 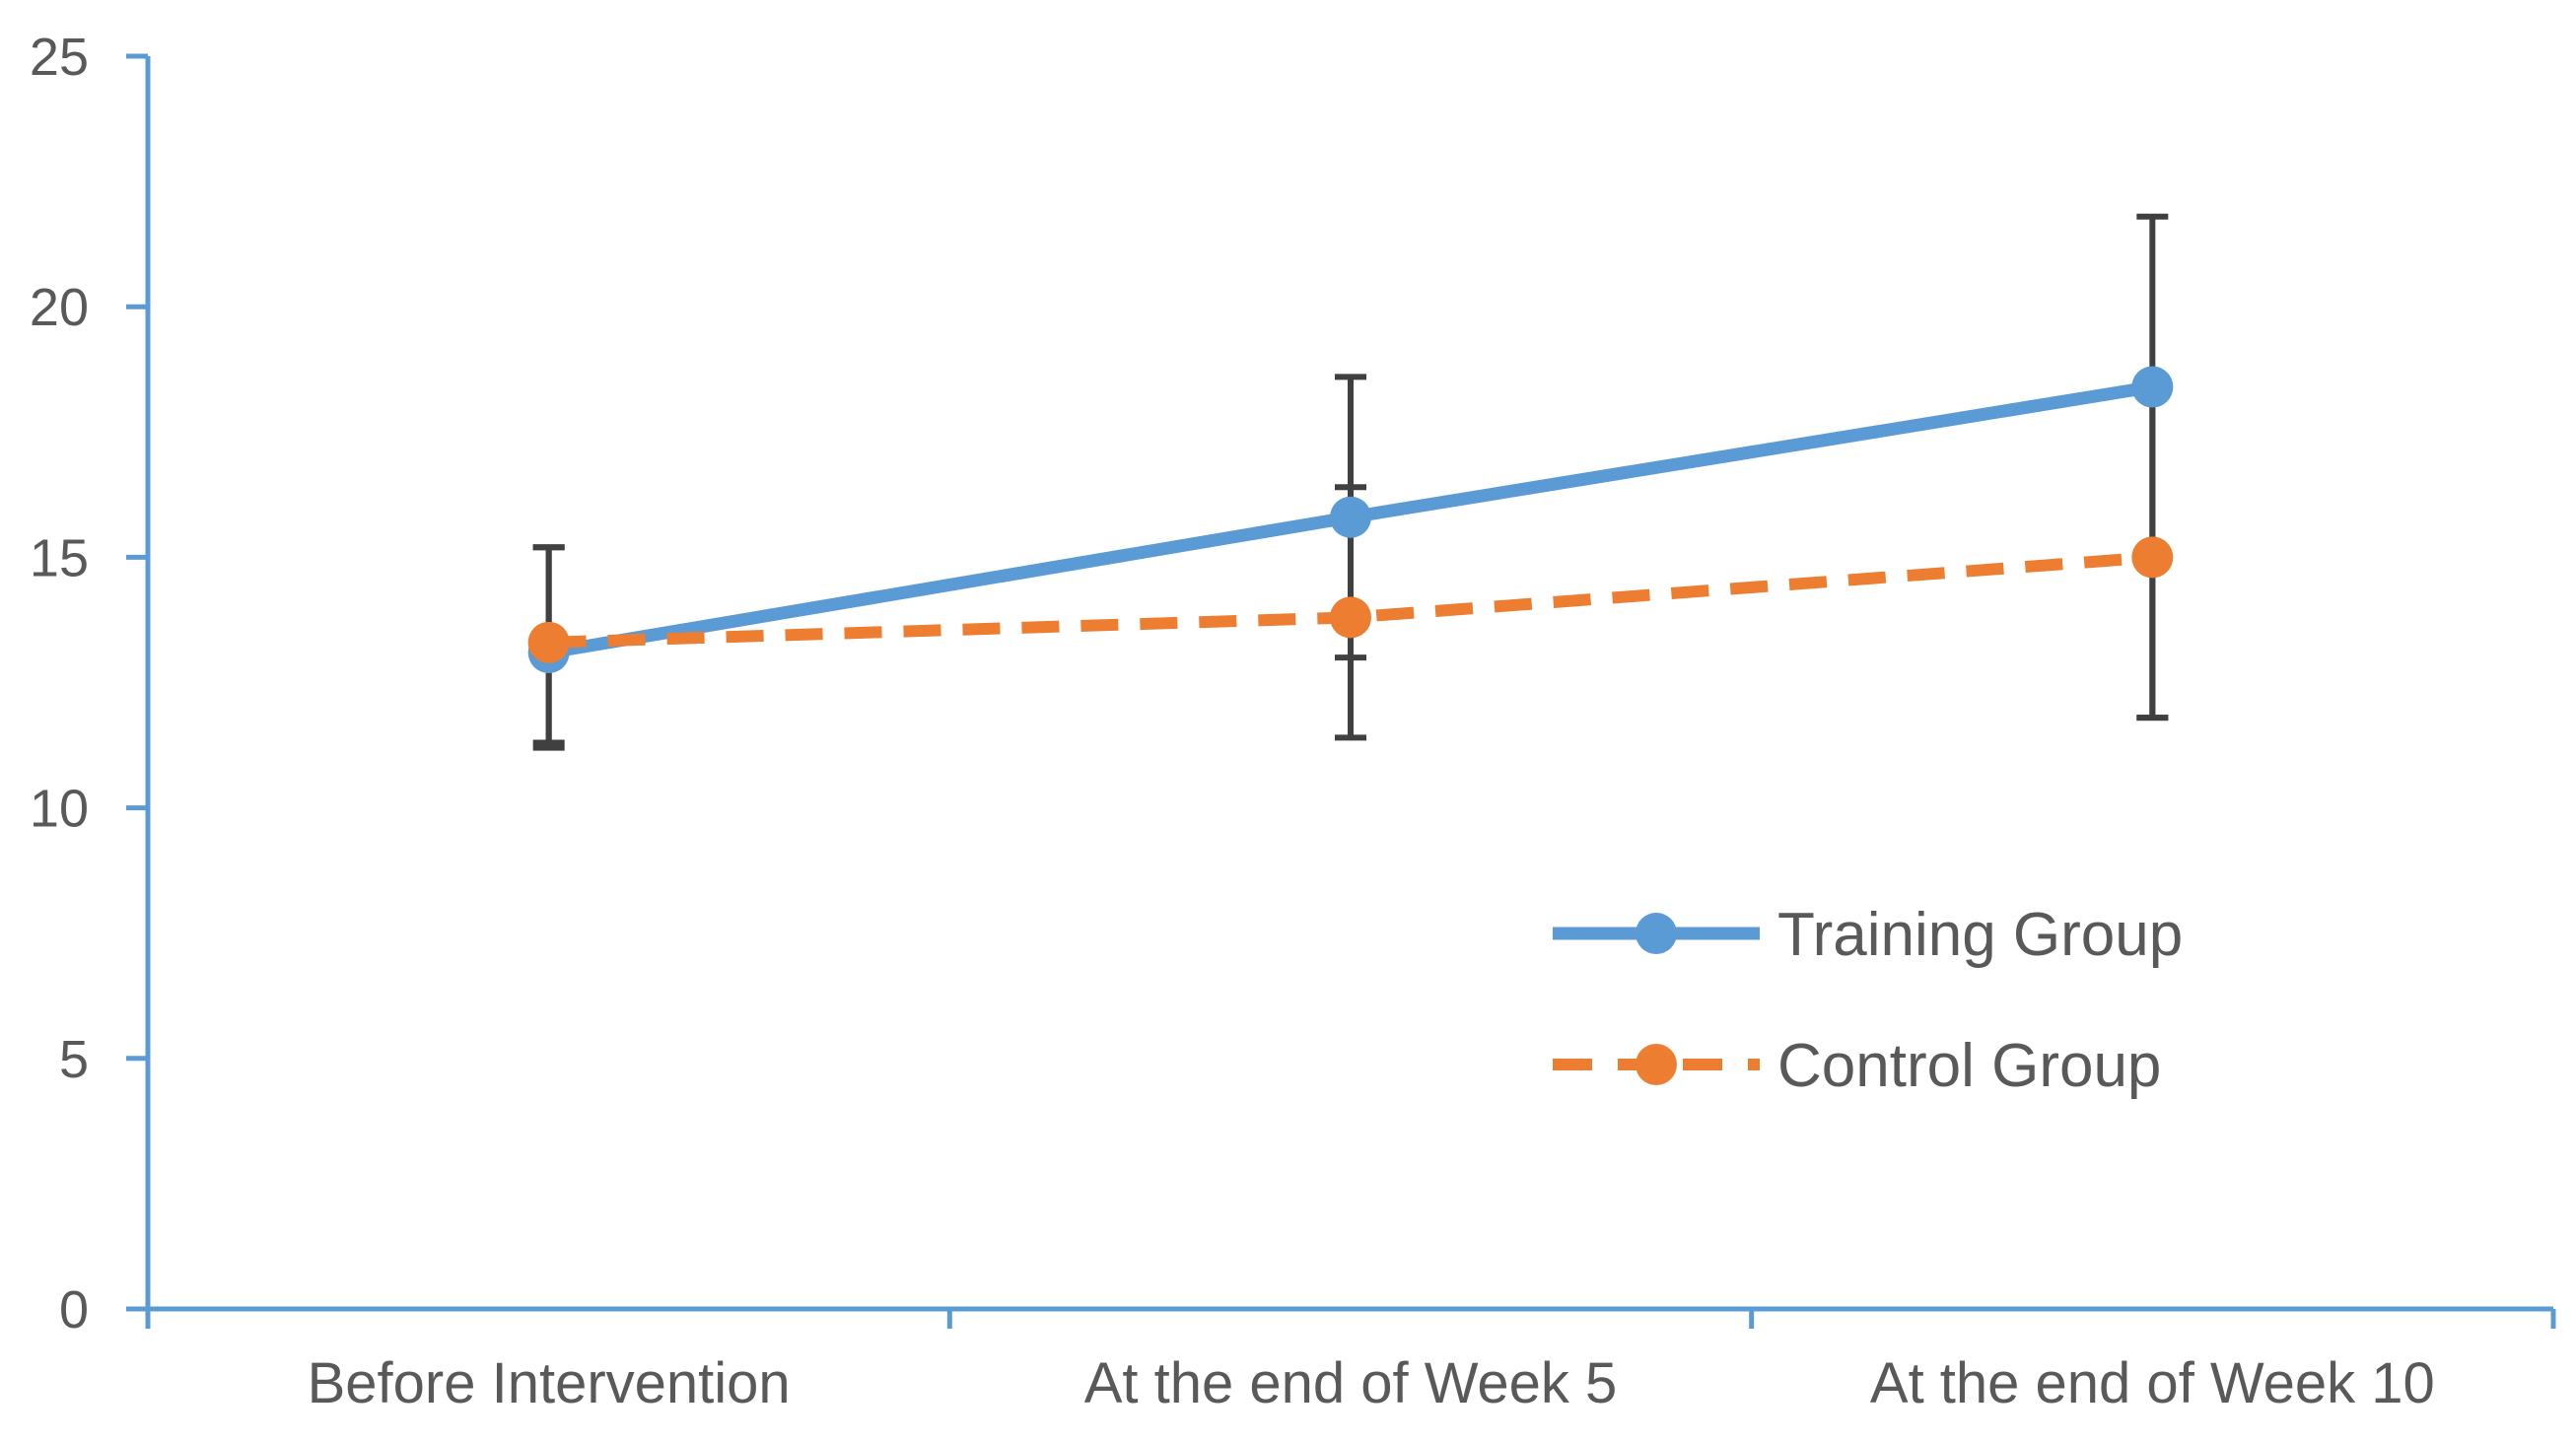 What do you see at coordinates (1969, 1066) in the screenshot?
I see `legend-label: Control Group` at bounding box center [1969, 1066].